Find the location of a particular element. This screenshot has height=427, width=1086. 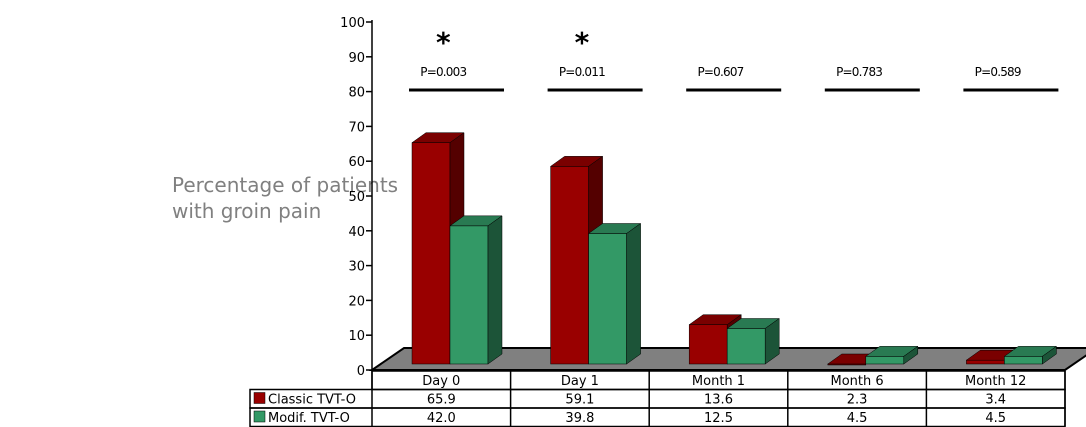

table-value: 59.1 is located at coordinates (579, 400).